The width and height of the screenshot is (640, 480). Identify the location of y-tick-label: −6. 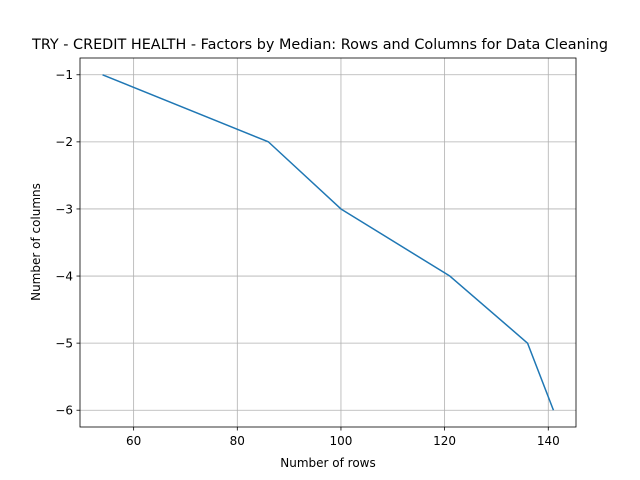
(64, 411).